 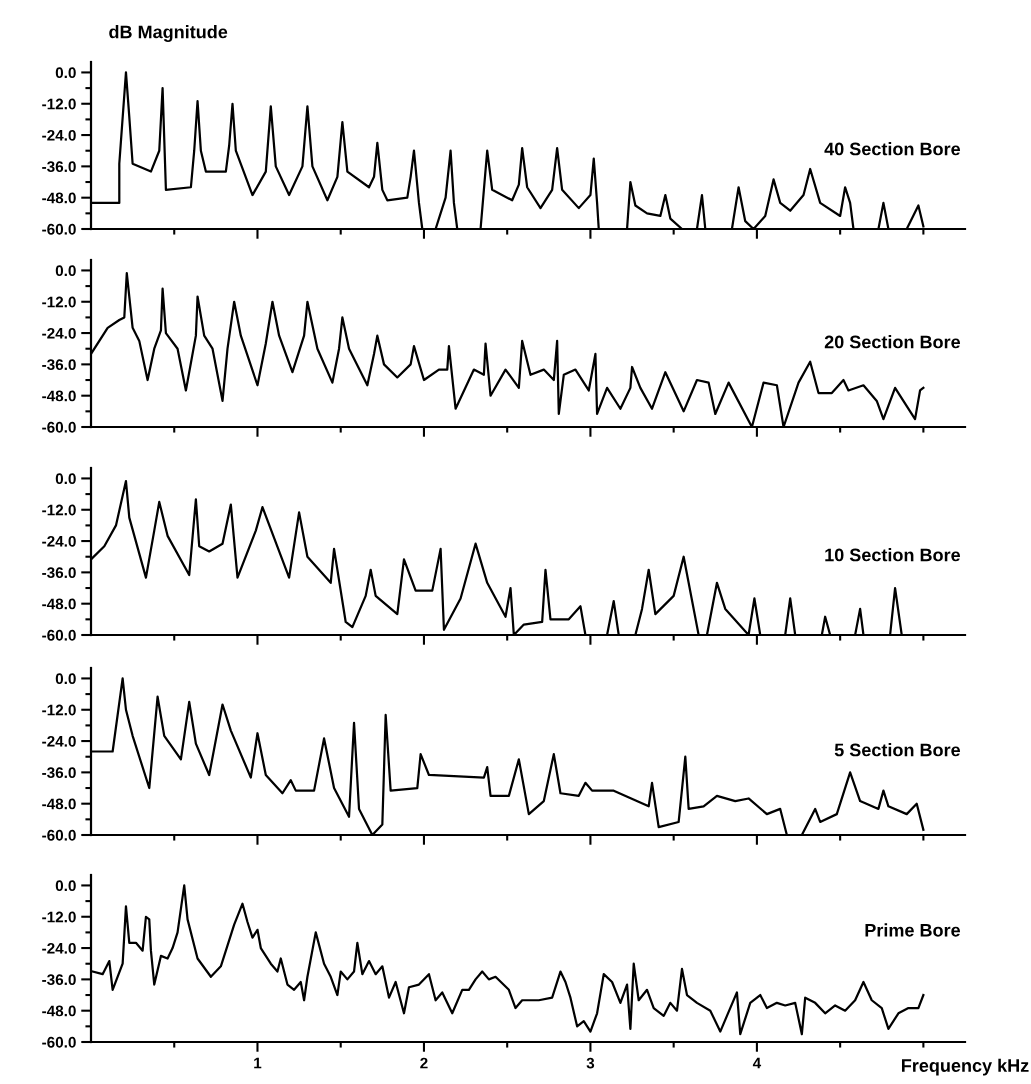 What do you see at coordinates (258, 1063) in the screenshot?
I see `x-tick-label: 1` at bounding box center [258, 1063].